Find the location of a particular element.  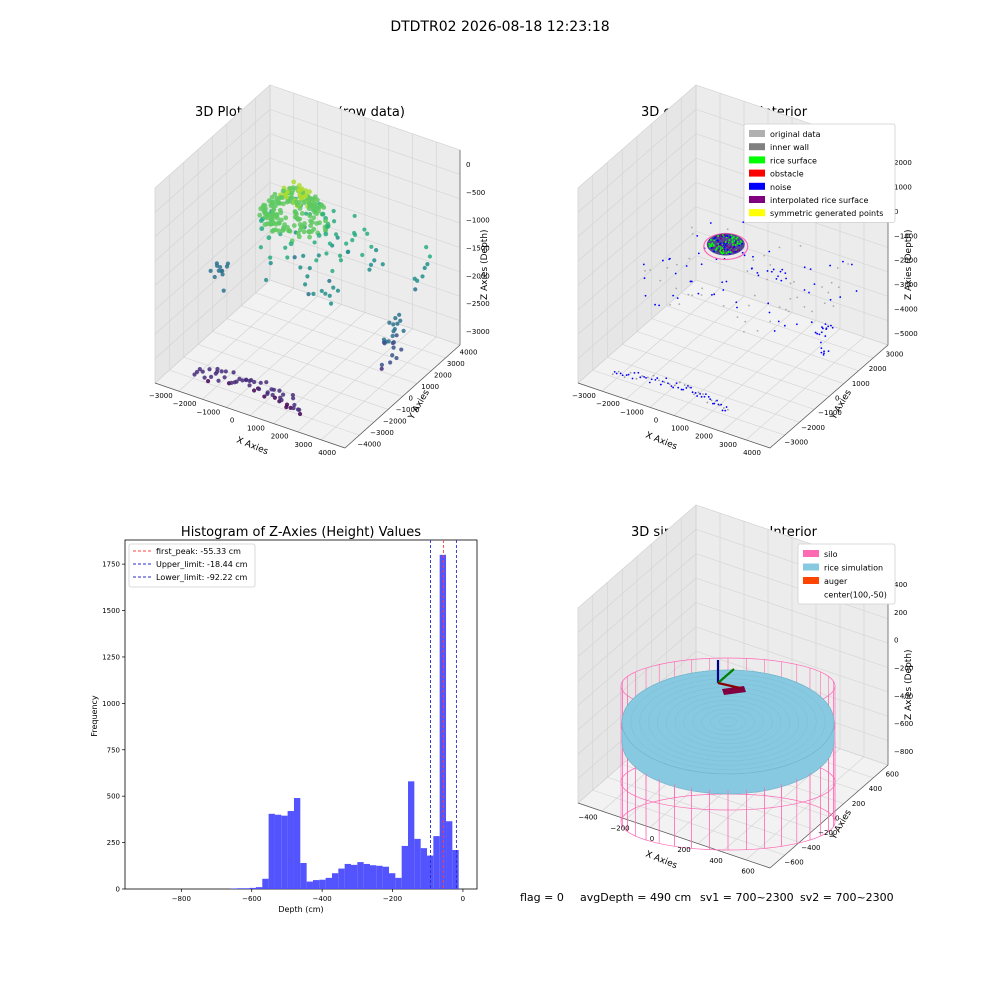

classify-legend-frame is located at coordinates (819, 173).